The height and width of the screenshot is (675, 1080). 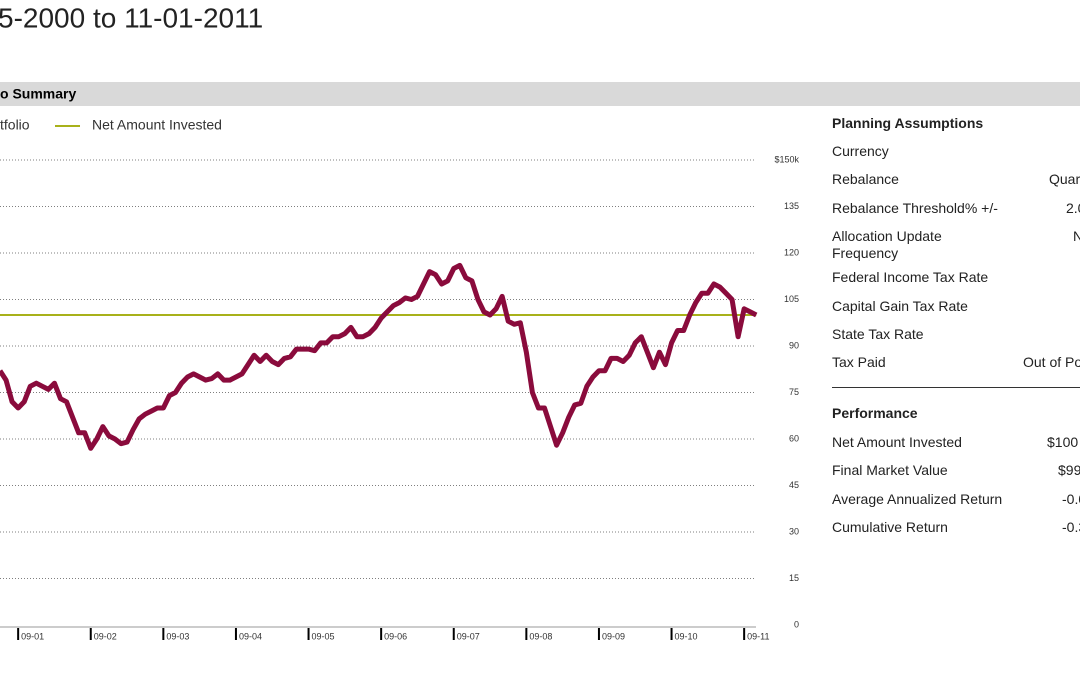 I want to click on section-bar, so click(x=540, y=94).